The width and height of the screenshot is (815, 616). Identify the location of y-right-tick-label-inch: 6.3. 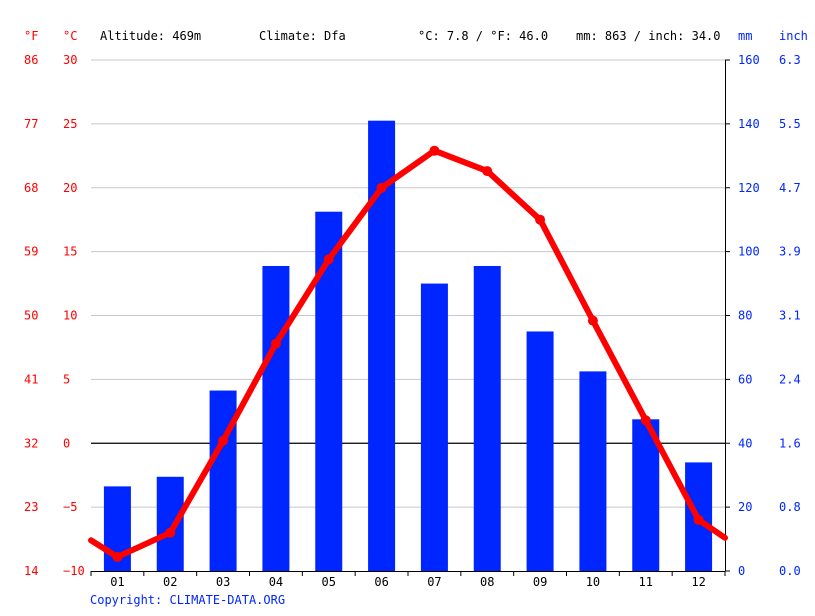
(790, 60).